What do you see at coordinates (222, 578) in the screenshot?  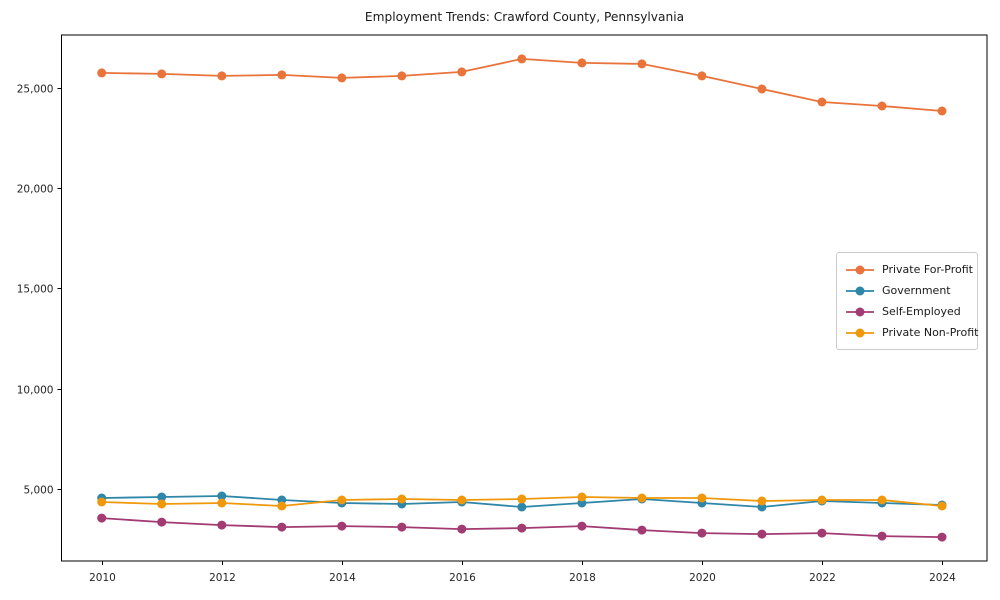 I see `x-tick-label: 2012` at bounding box center [222, 578].